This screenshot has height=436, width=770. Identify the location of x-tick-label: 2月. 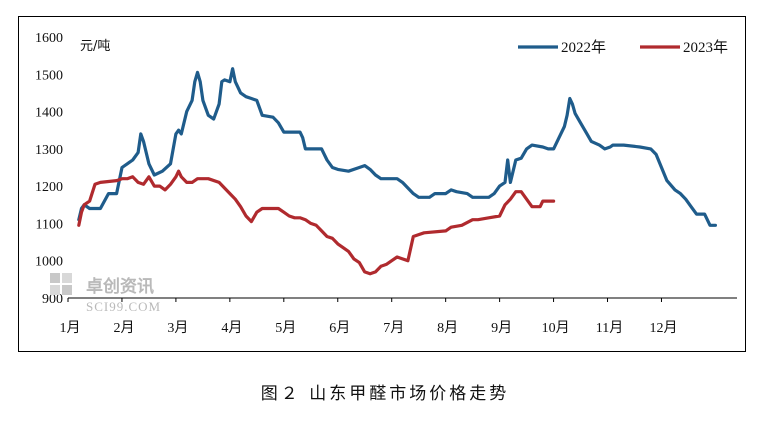
(123, 328).